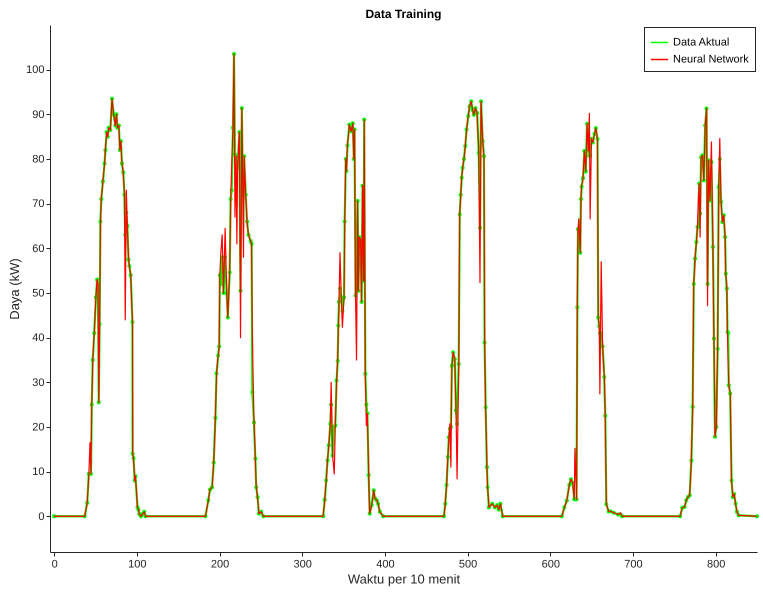 Image resolution: width=763 pixels, height=594 pixels. I want to click on x-tick-label: 700, so click(633, 564).